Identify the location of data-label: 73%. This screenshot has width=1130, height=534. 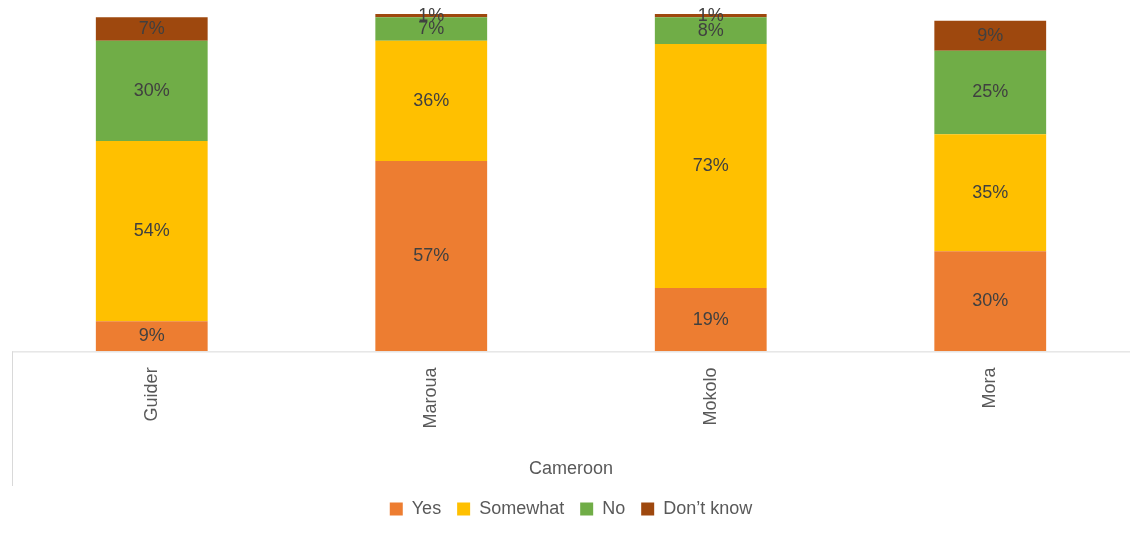
(710, 164).